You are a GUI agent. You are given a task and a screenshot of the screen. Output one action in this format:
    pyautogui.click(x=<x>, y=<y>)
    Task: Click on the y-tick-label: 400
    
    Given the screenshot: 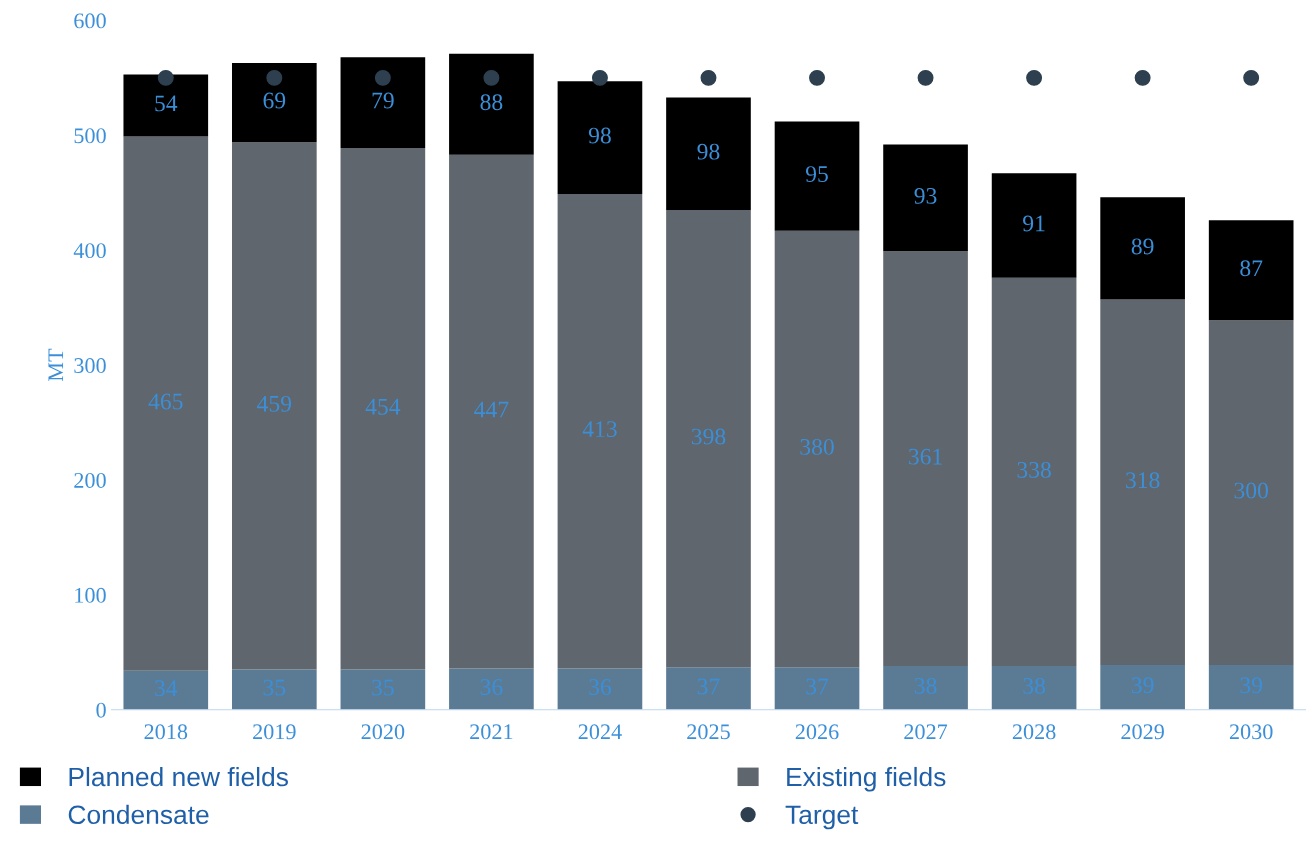 What is the action you would take?
    pyautogui.click(x=89, y=251)
    